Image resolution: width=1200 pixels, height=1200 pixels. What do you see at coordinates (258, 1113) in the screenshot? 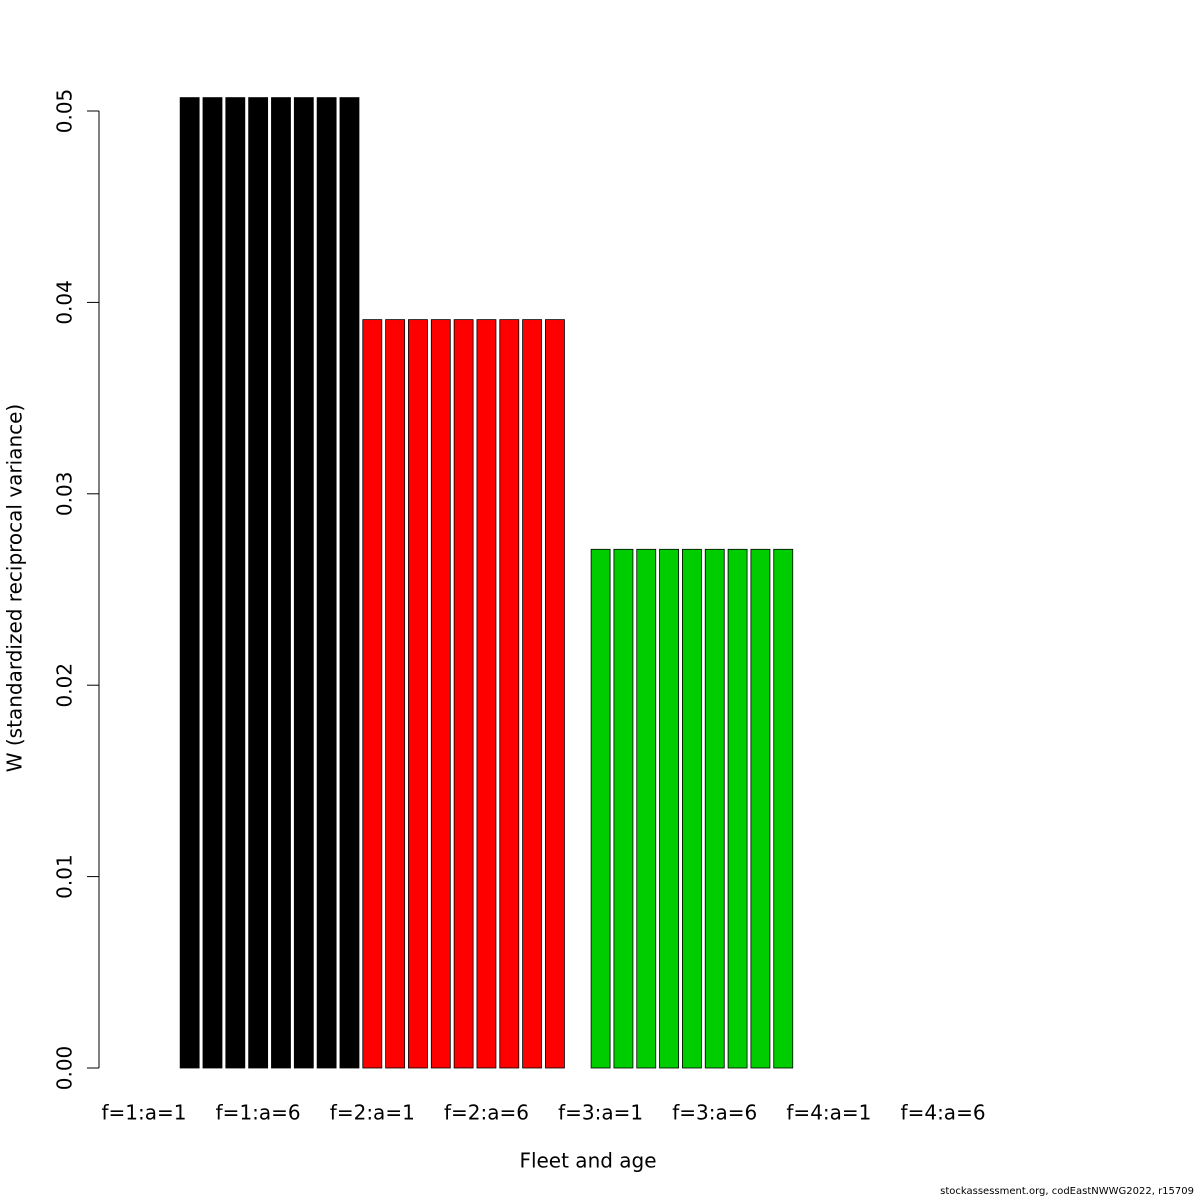
I see `x-tick-label: f=1:a=6` at bounding box center [258, 1113].